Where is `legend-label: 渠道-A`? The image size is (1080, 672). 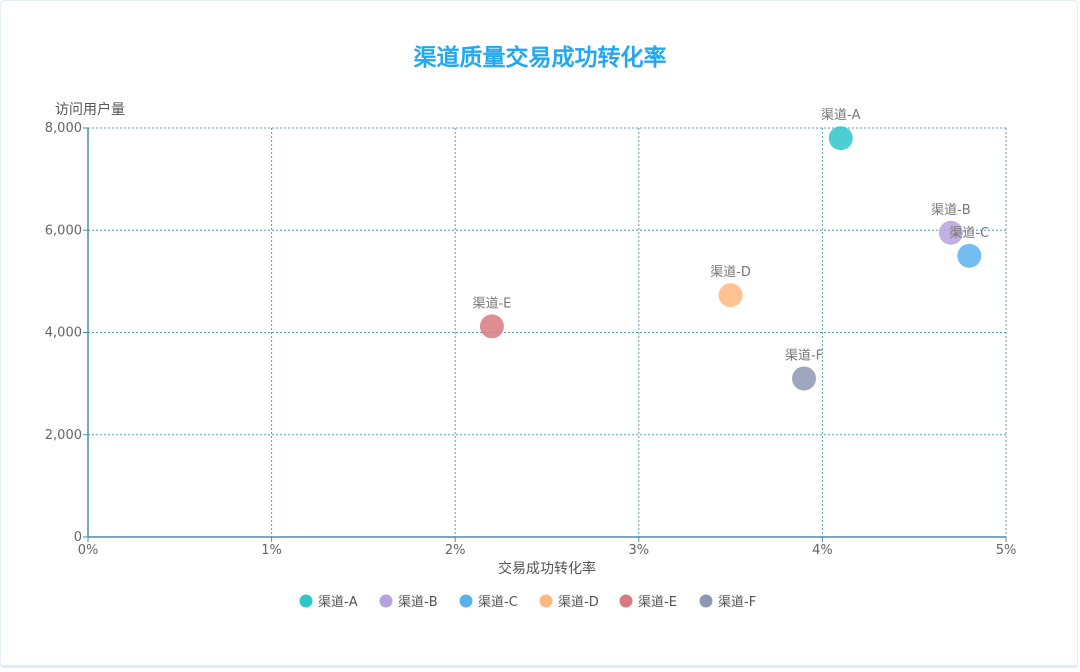
legend-label: 渠道-A is located at coordinates (338, 602).